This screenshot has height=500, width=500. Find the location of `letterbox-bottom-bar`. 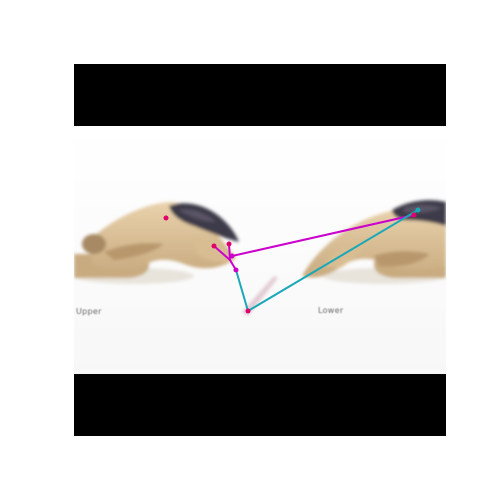

letterbox-bottom-bar is located at coordinates (260, 405).